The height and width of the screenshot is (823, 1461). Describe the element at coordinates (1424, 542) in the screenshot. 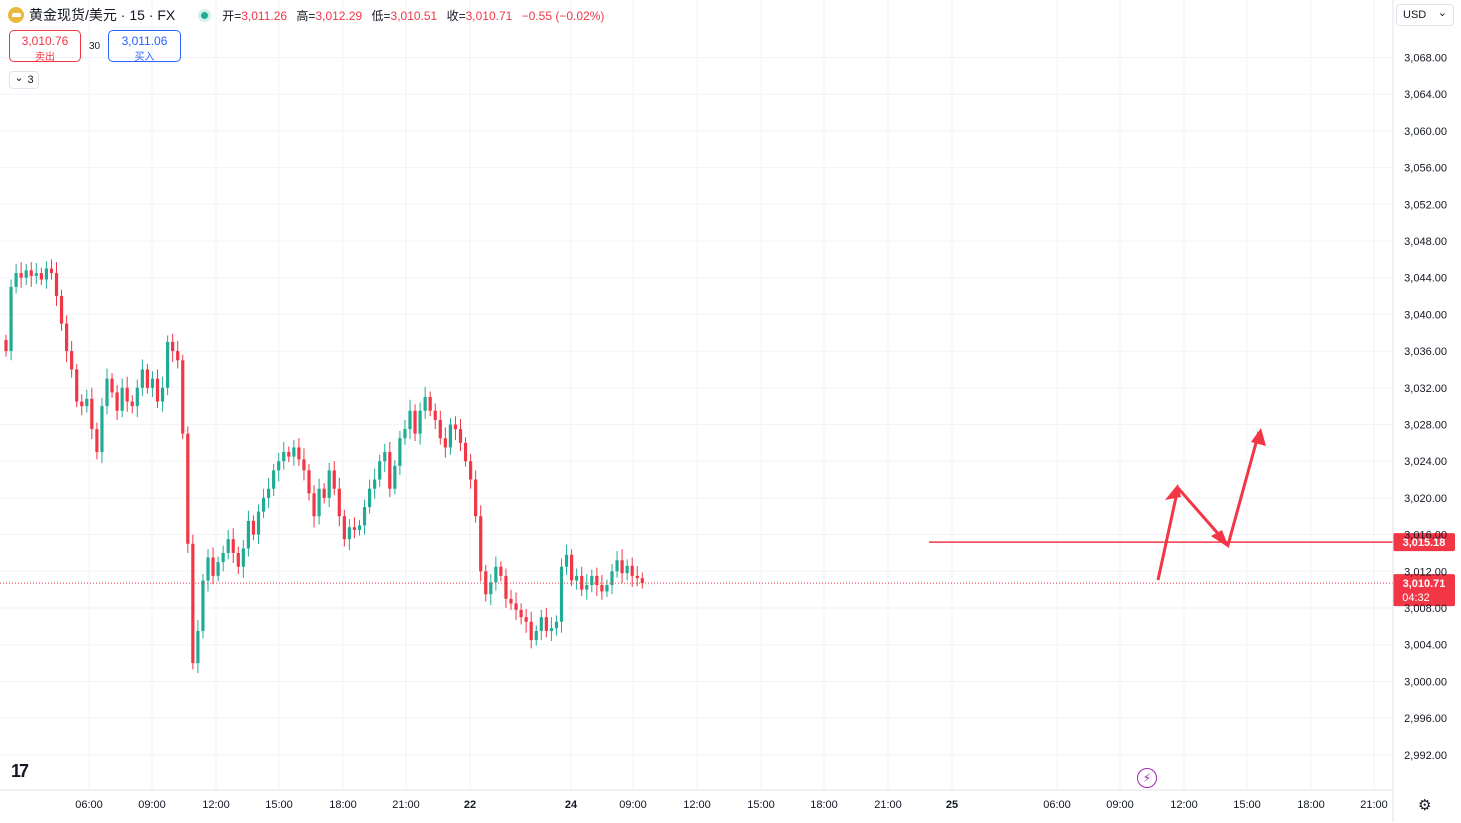

I see `level-price-badge` at that location.